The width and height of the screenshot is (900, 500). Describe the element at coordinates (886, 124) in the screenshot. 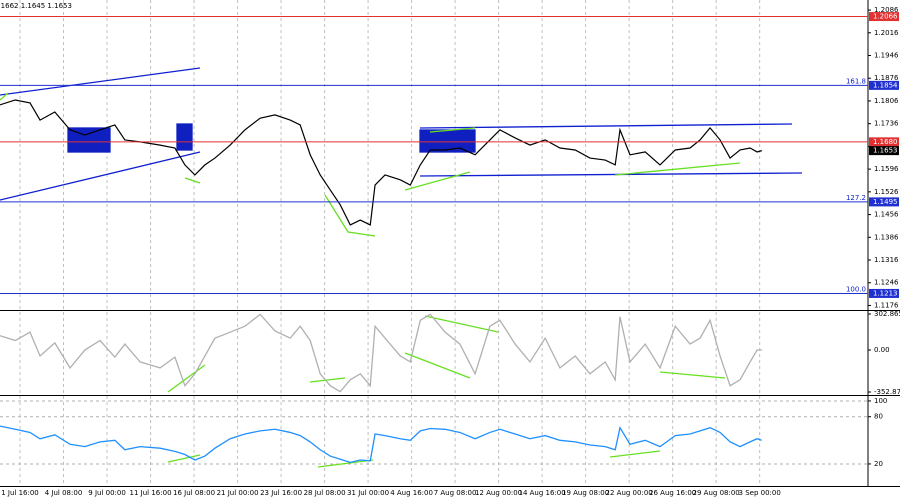

I see `y-tick-label: 1.1736` at that location.